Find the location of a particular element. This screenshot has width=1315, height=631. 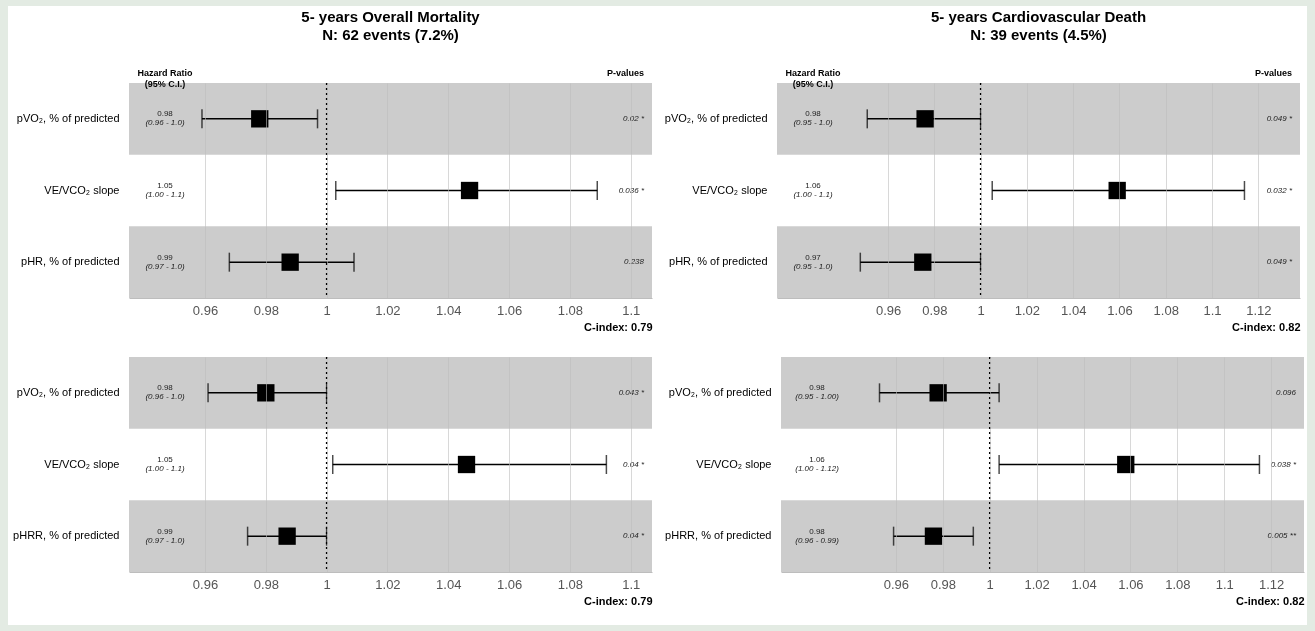

annotation: 0.043 * is located at coordinates (631, 392).